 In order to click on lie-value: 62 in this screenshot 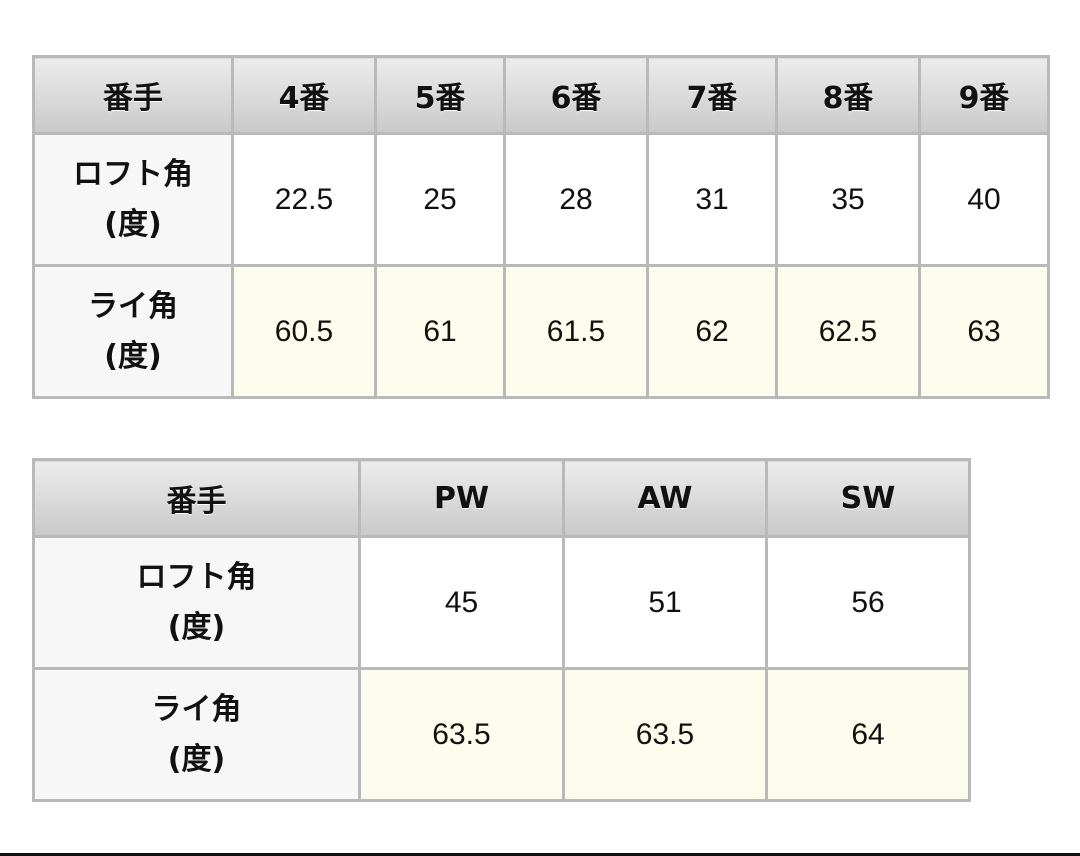, I will do `click(712, 331)`.